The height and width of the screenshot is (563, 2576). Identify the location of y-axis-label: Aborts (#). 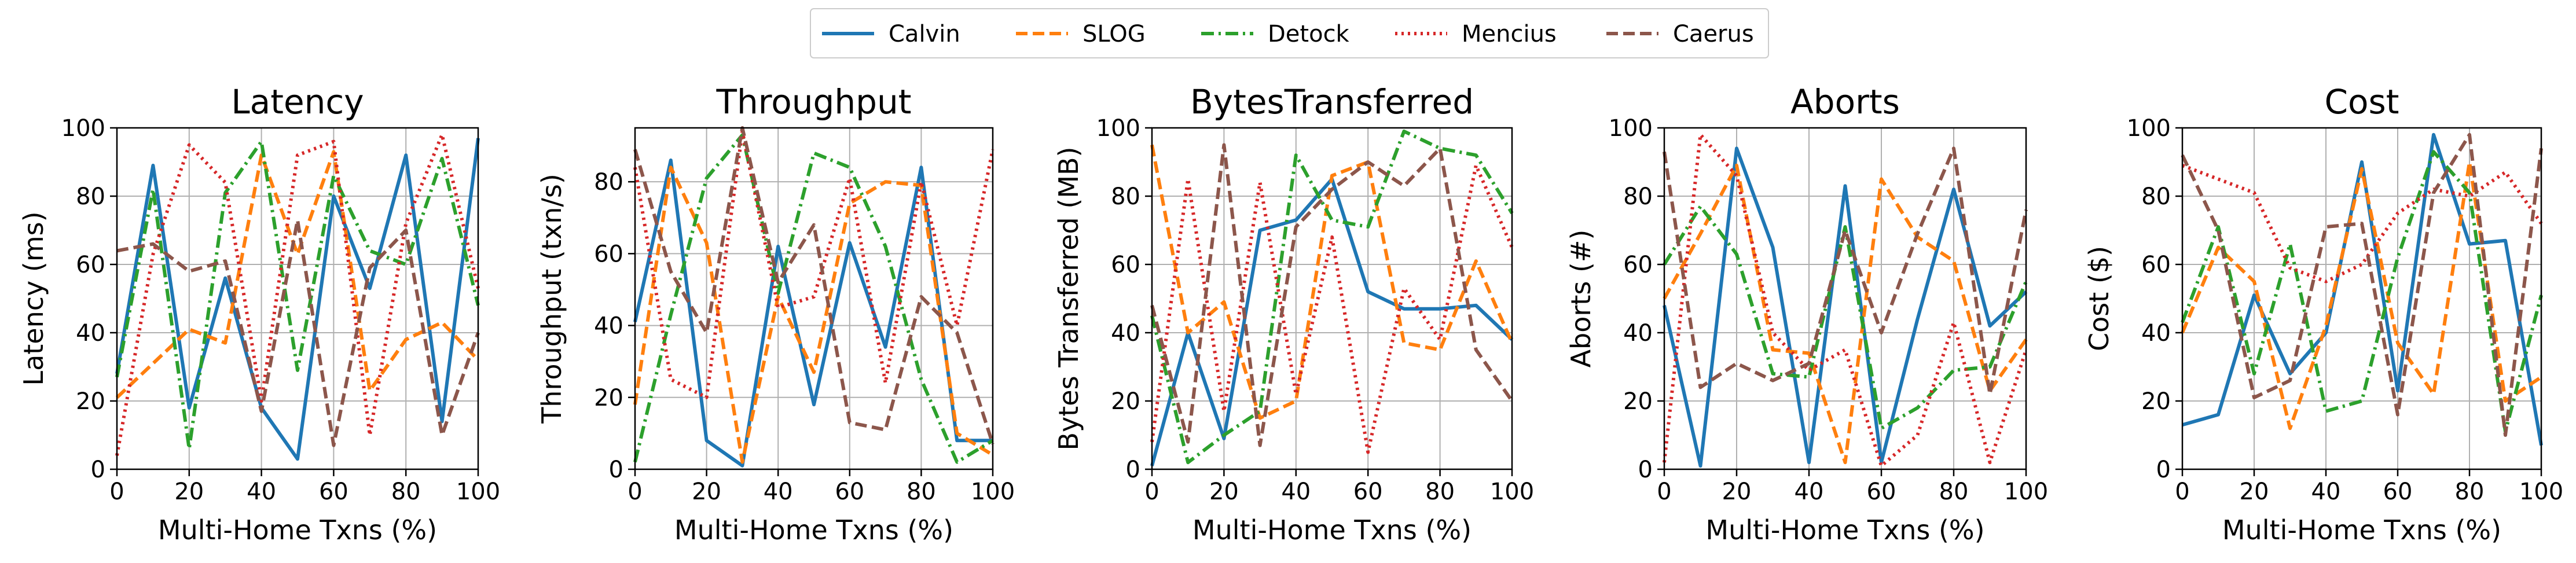
(1581, 299).